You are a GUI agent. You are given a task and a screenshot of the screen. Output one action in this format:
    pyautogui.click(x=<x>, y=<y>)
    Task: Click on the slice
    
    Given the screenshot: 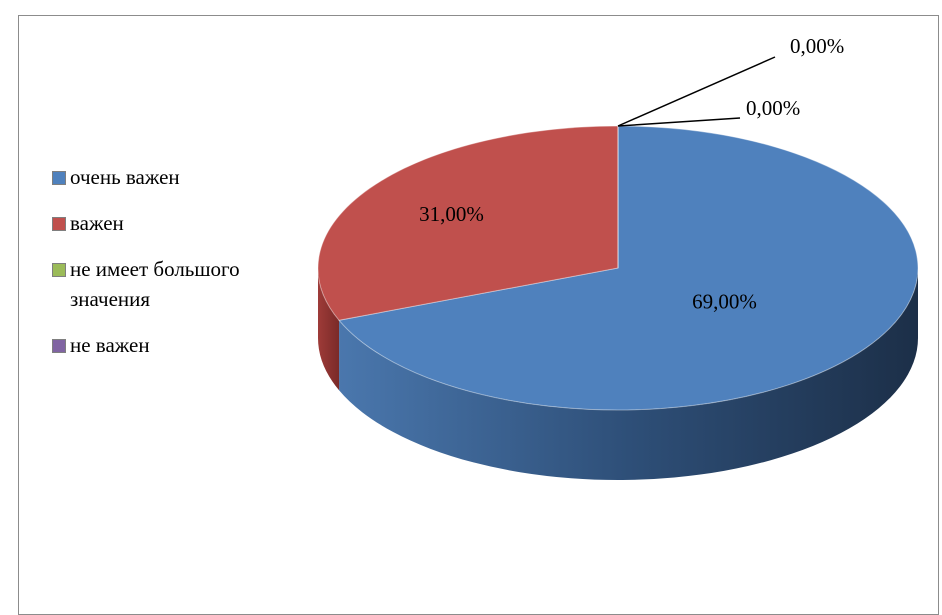 What is the action you would take?
    pyautogui.click(x=468, y=223)
    